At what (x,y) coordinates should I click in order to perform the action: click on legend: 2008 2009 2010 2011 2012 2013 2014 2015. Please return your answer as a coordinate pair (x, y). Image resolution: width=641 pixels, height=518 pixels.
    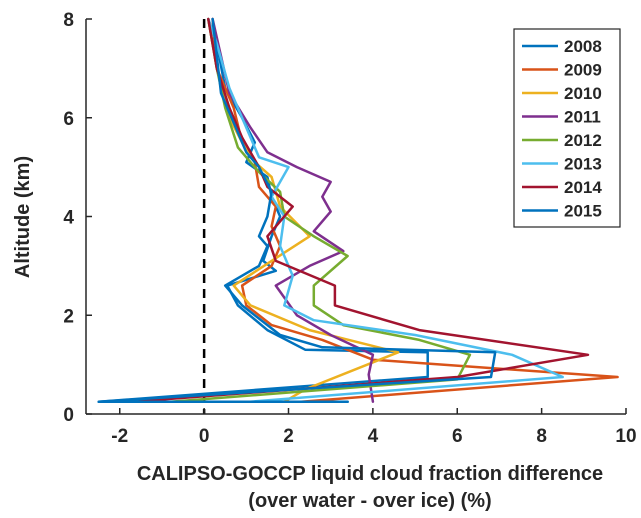
    Looking at the image, I should click on (567, 128).